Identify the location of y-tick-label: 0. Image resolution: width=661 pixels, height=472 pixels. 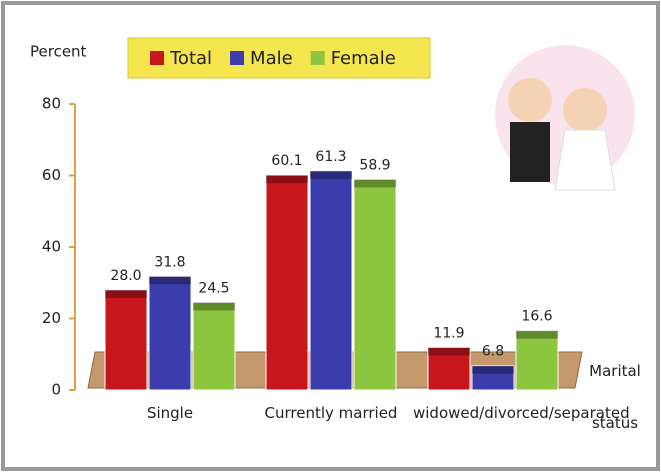
(56, 390).